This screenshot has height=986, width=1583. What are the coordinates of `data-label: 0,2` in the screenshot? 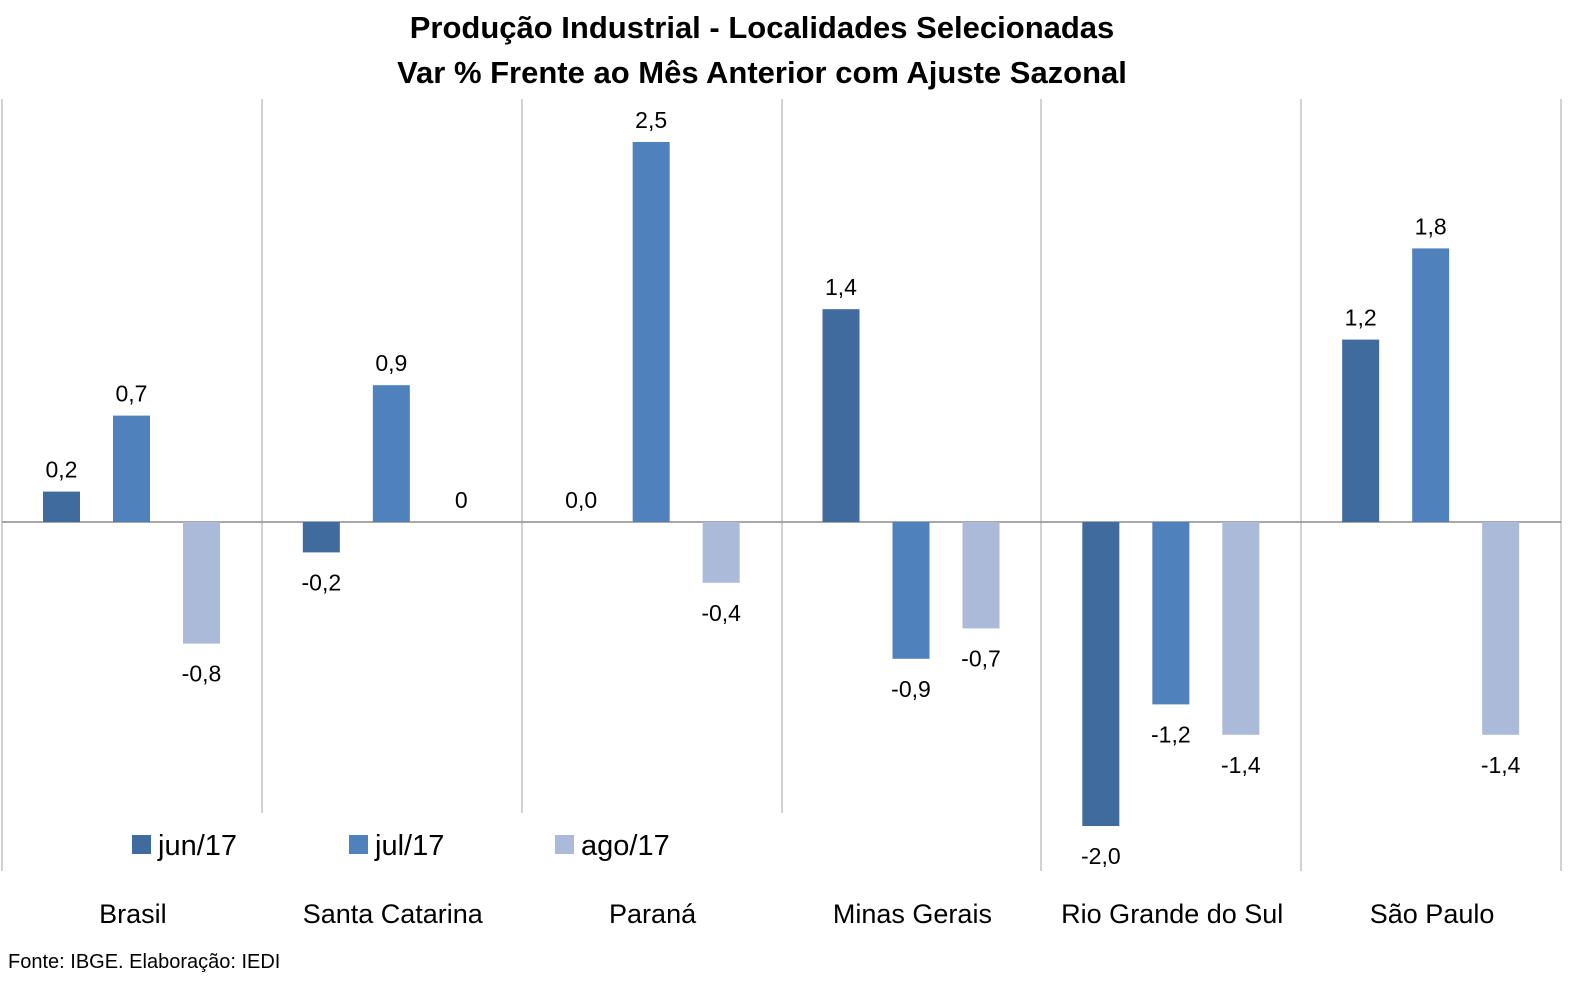 It's located at (62, 470).